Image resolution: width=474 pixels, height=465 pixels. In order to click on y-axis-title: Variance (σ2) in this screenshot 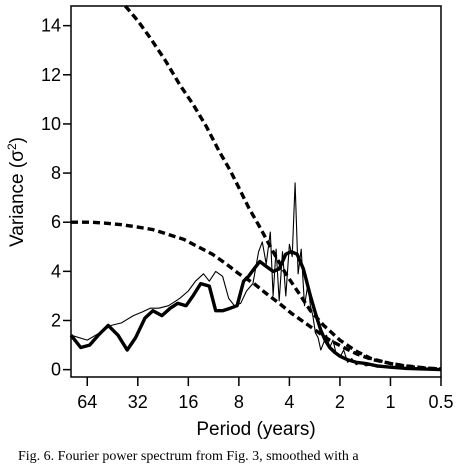, I will do `click(16, 192)`.